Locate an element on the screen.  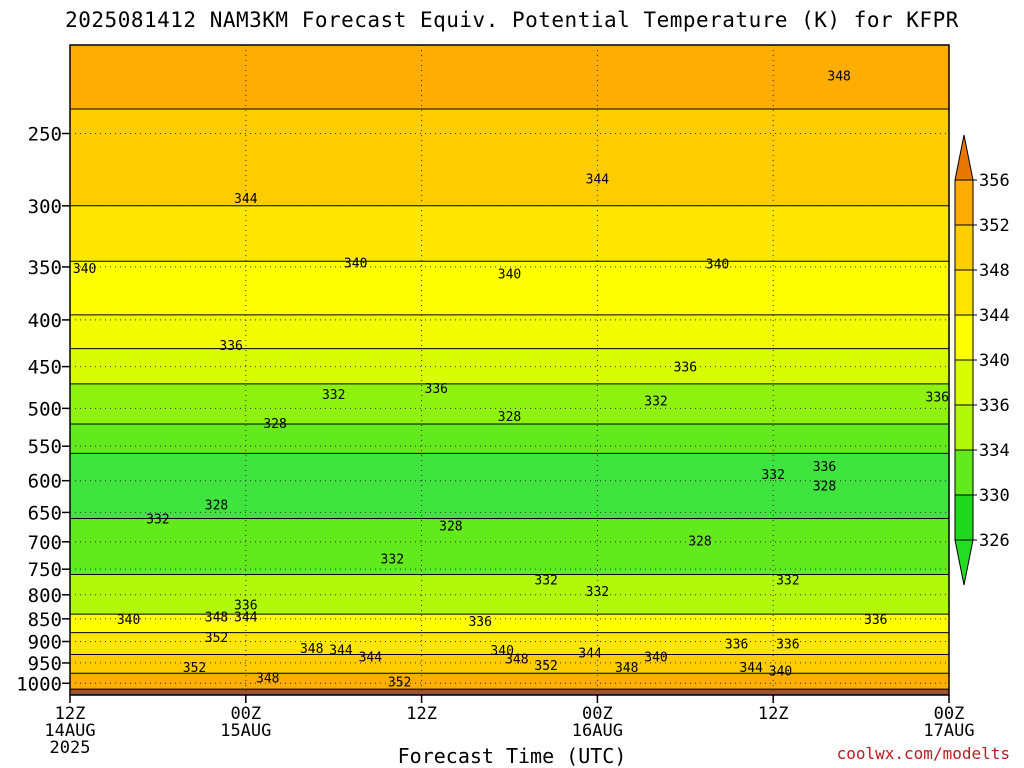
contour-label-30: 352 is located at coordinates (216, 638).